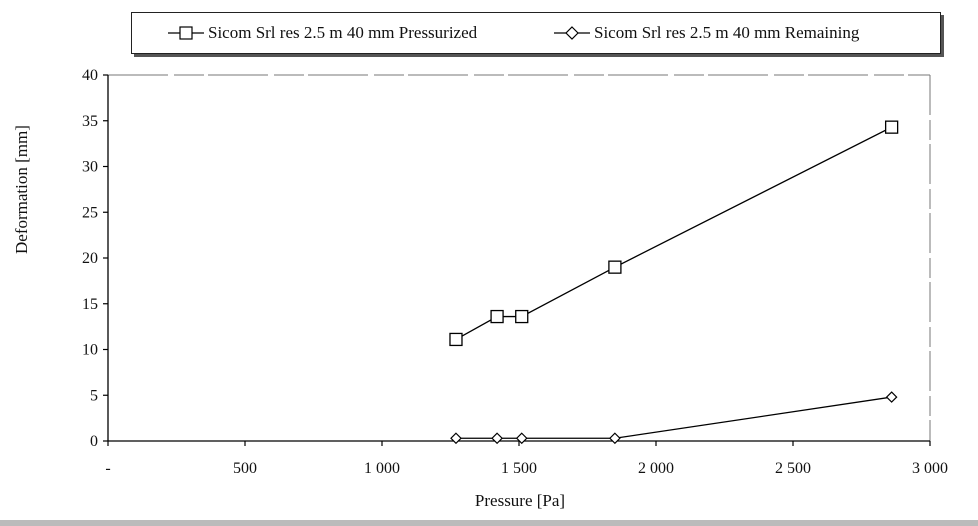 This screenshot has height=526, width=978. What do you see at coordinates (489, 523) in the screenshot?
I see `frame-shadow` at bounding box center [489, 523].